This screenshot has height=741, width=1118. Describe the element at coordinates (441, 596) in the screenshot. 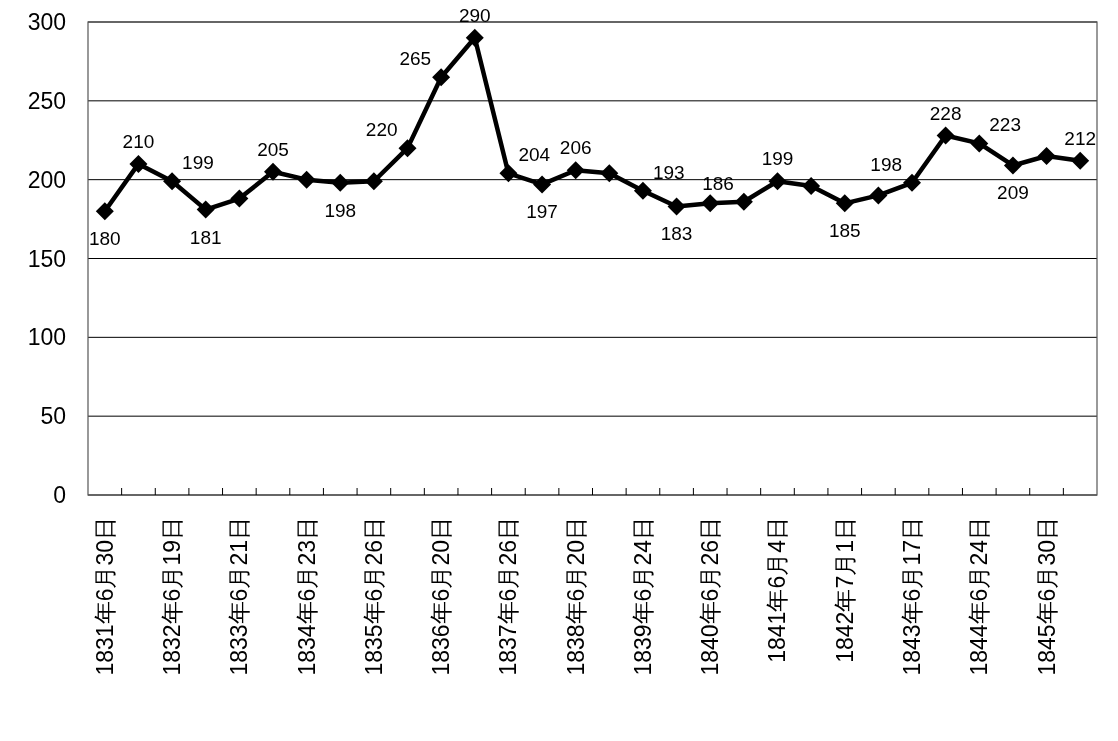

I see `x-tick-label: 1836年6月20日` at that location.